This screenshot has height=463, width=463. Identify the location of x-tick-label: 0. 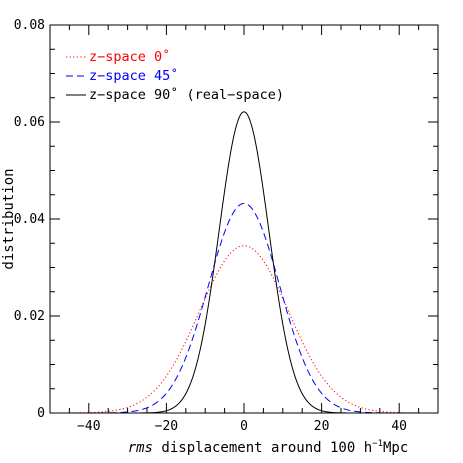
(244, 426).